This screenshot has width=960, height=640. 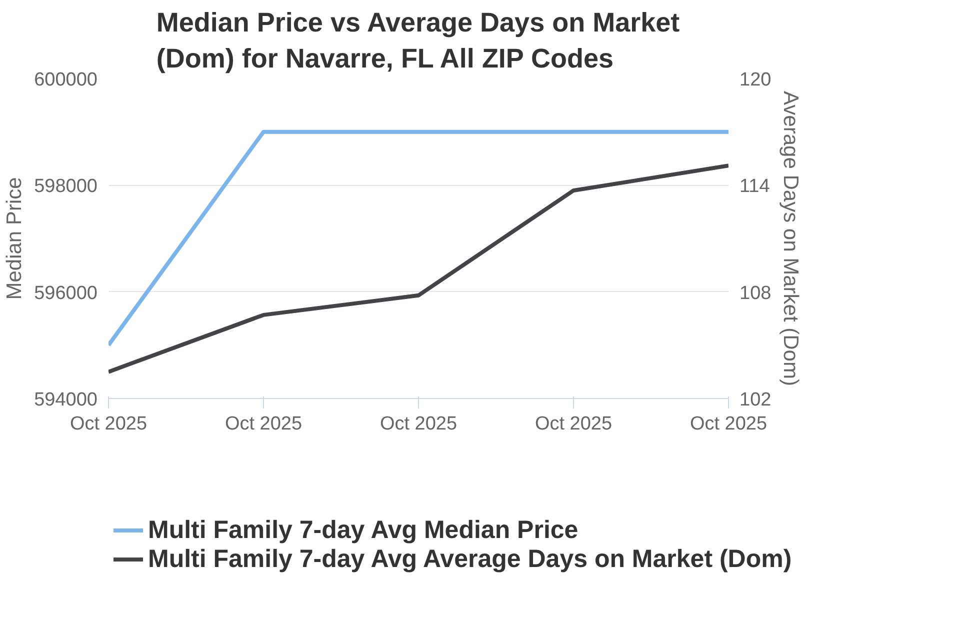 I want to click on legend-label: Multi Family 7-day Avg Median Price, so click(x=363, y=530).